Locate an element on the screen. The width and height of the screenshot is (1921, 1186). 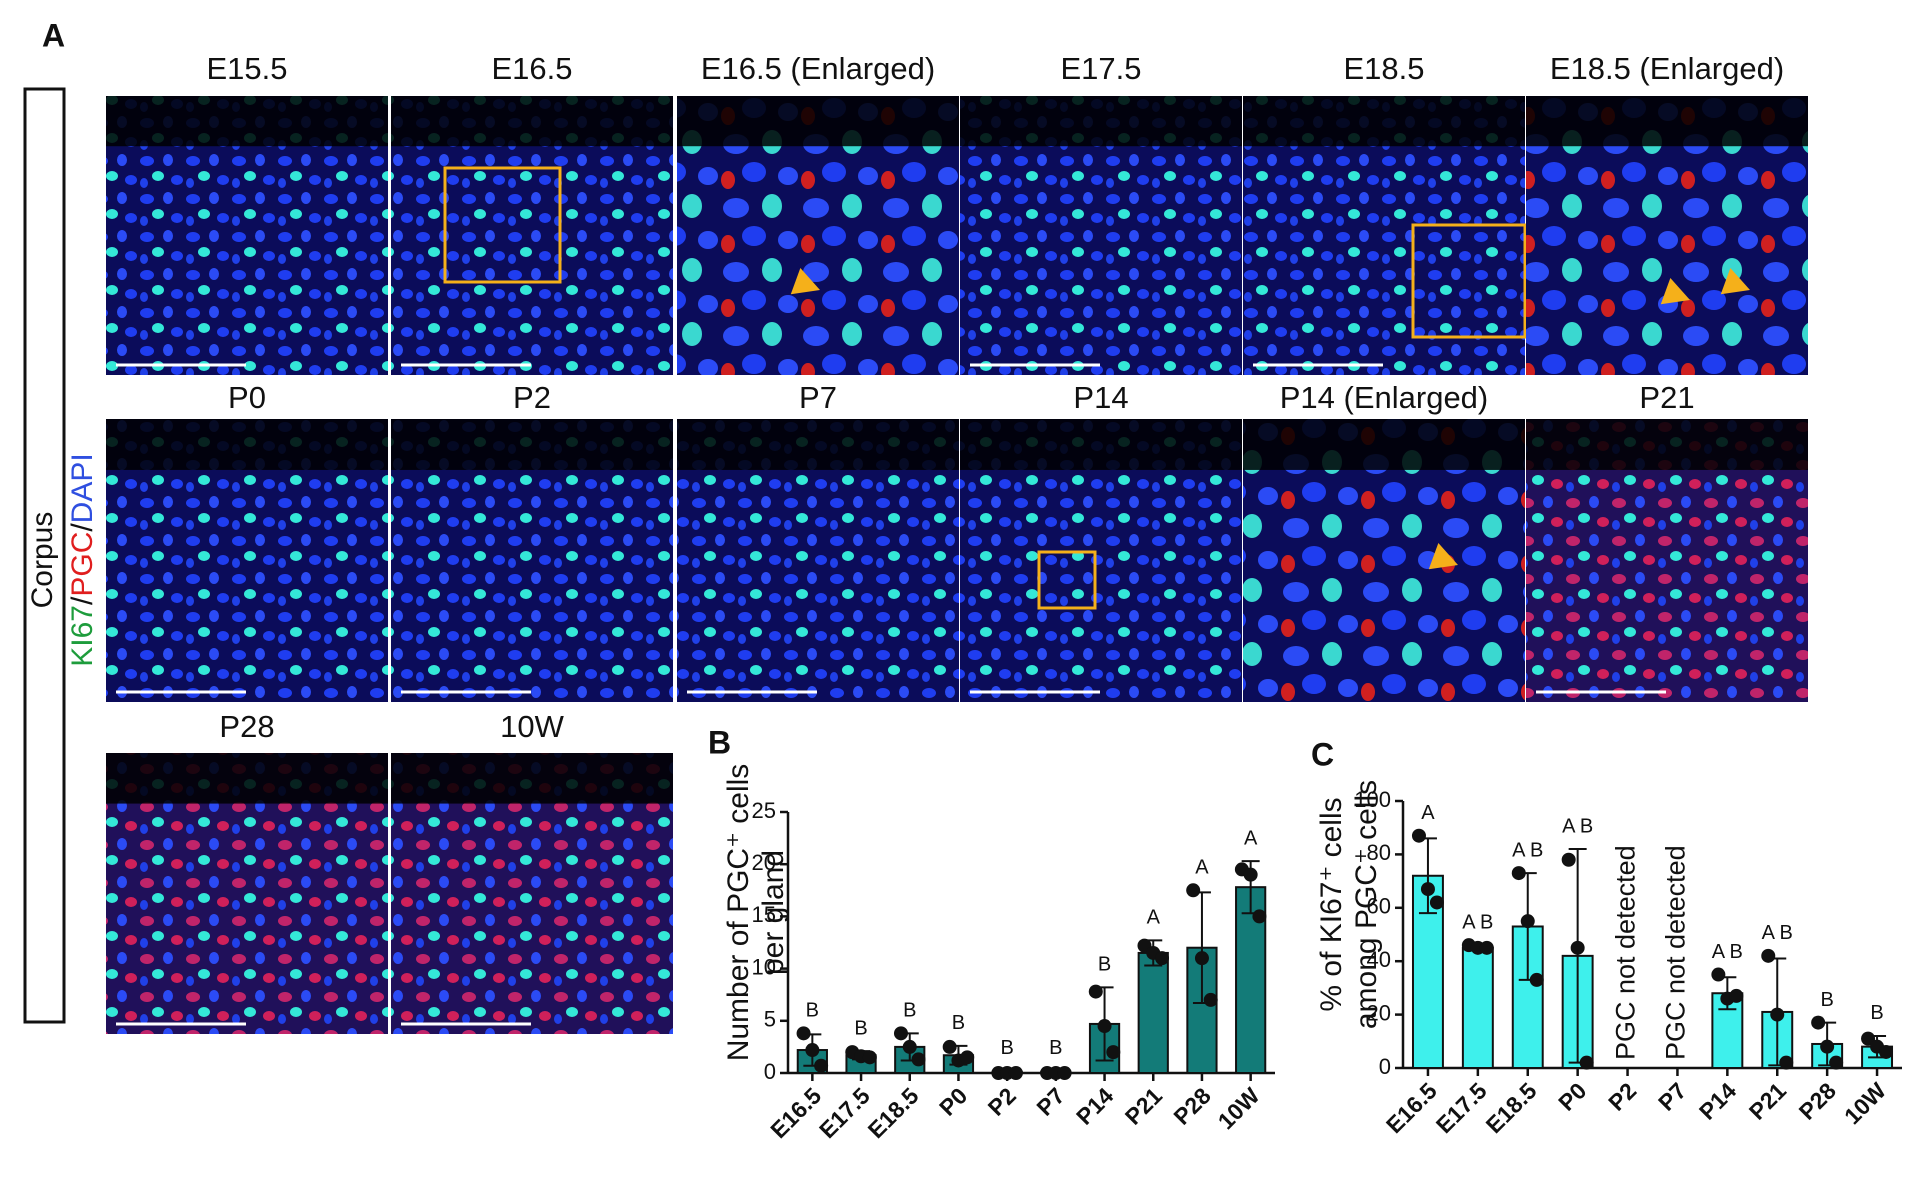
tissue-box is located at coordinates (44, 555).